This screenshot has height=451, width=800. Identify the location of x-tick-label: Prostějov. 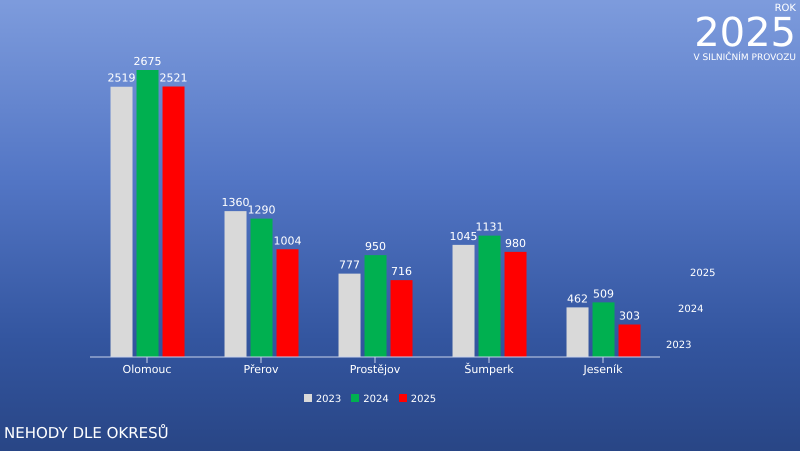
(375, 369).